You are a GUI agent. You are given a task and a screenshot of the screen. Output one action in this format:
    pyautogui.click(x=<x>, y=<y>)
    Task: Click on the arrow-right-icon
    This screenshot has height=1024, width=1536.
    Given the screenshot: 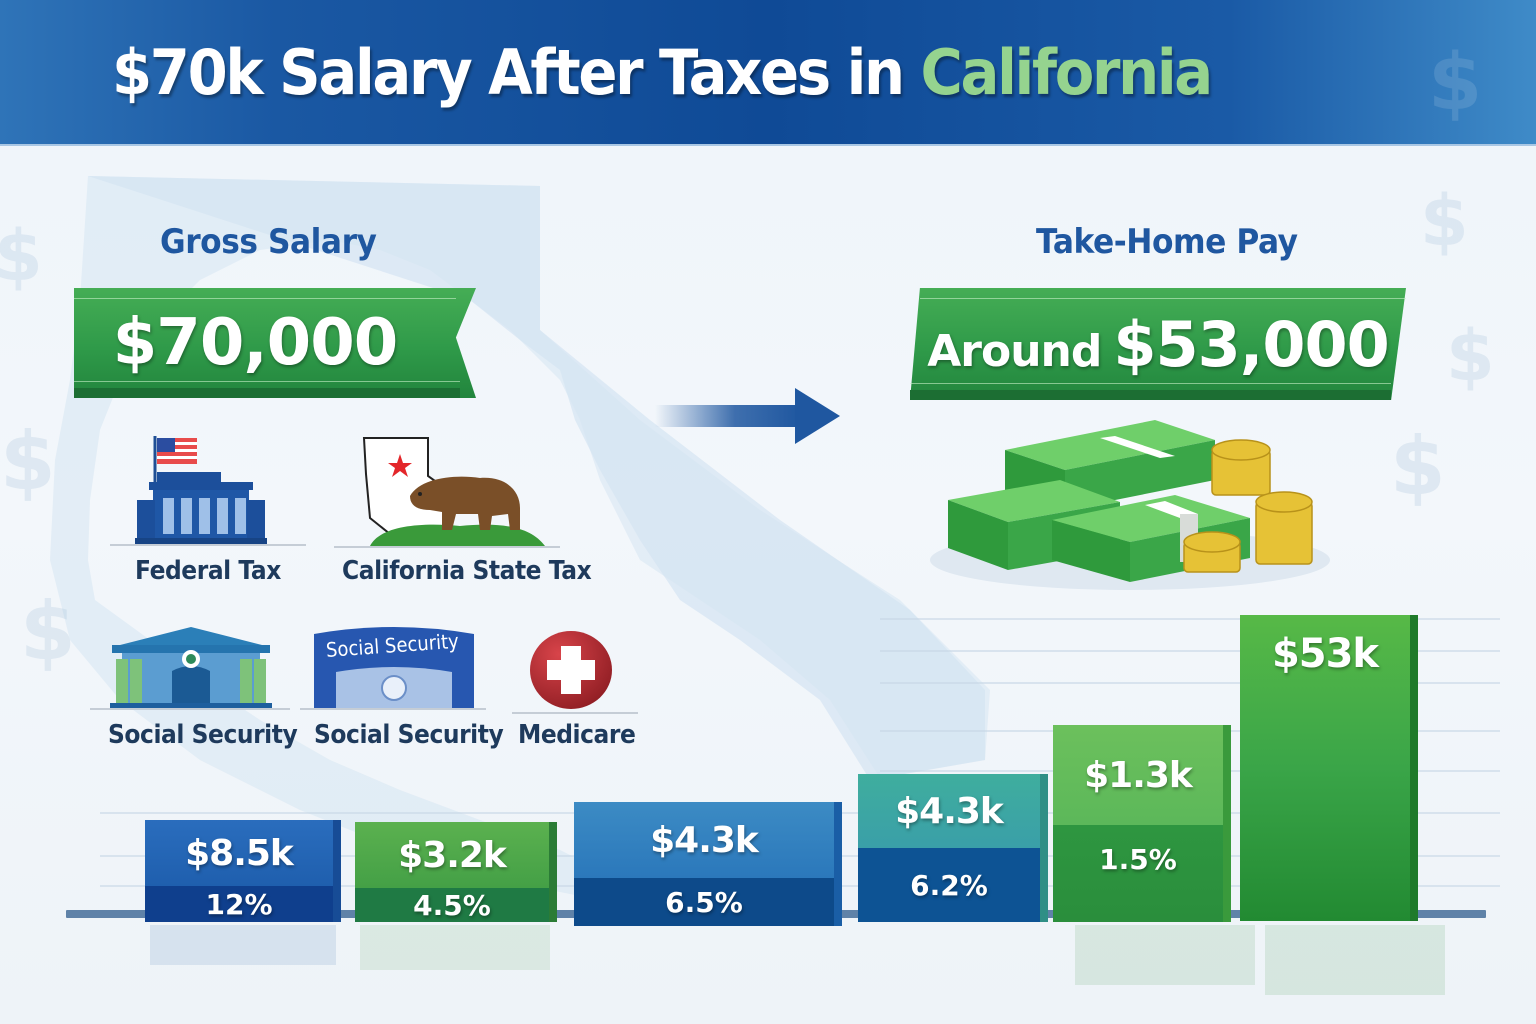 What is the action you would take?
    pyautogui.click(x=747, y=416)
    